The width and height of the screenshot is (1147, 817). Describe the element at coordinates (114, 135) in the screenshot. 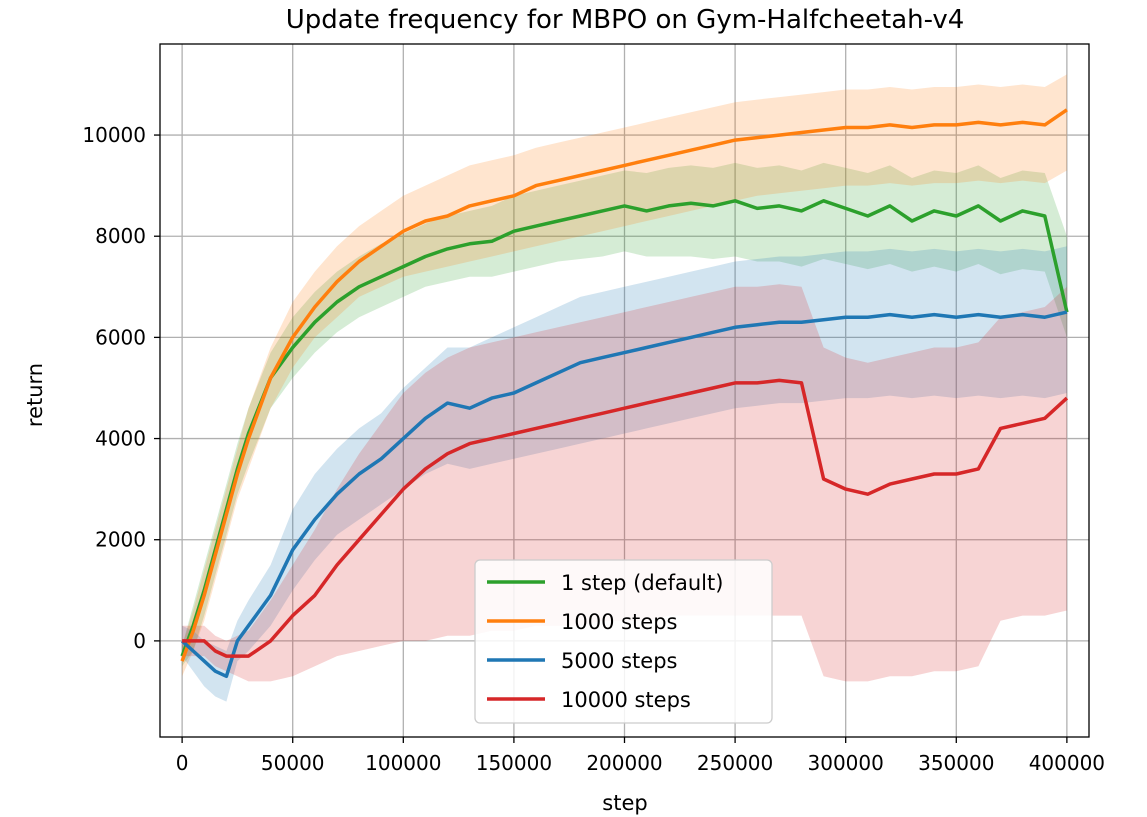

I see `y-tick-label: 10000` at that location.